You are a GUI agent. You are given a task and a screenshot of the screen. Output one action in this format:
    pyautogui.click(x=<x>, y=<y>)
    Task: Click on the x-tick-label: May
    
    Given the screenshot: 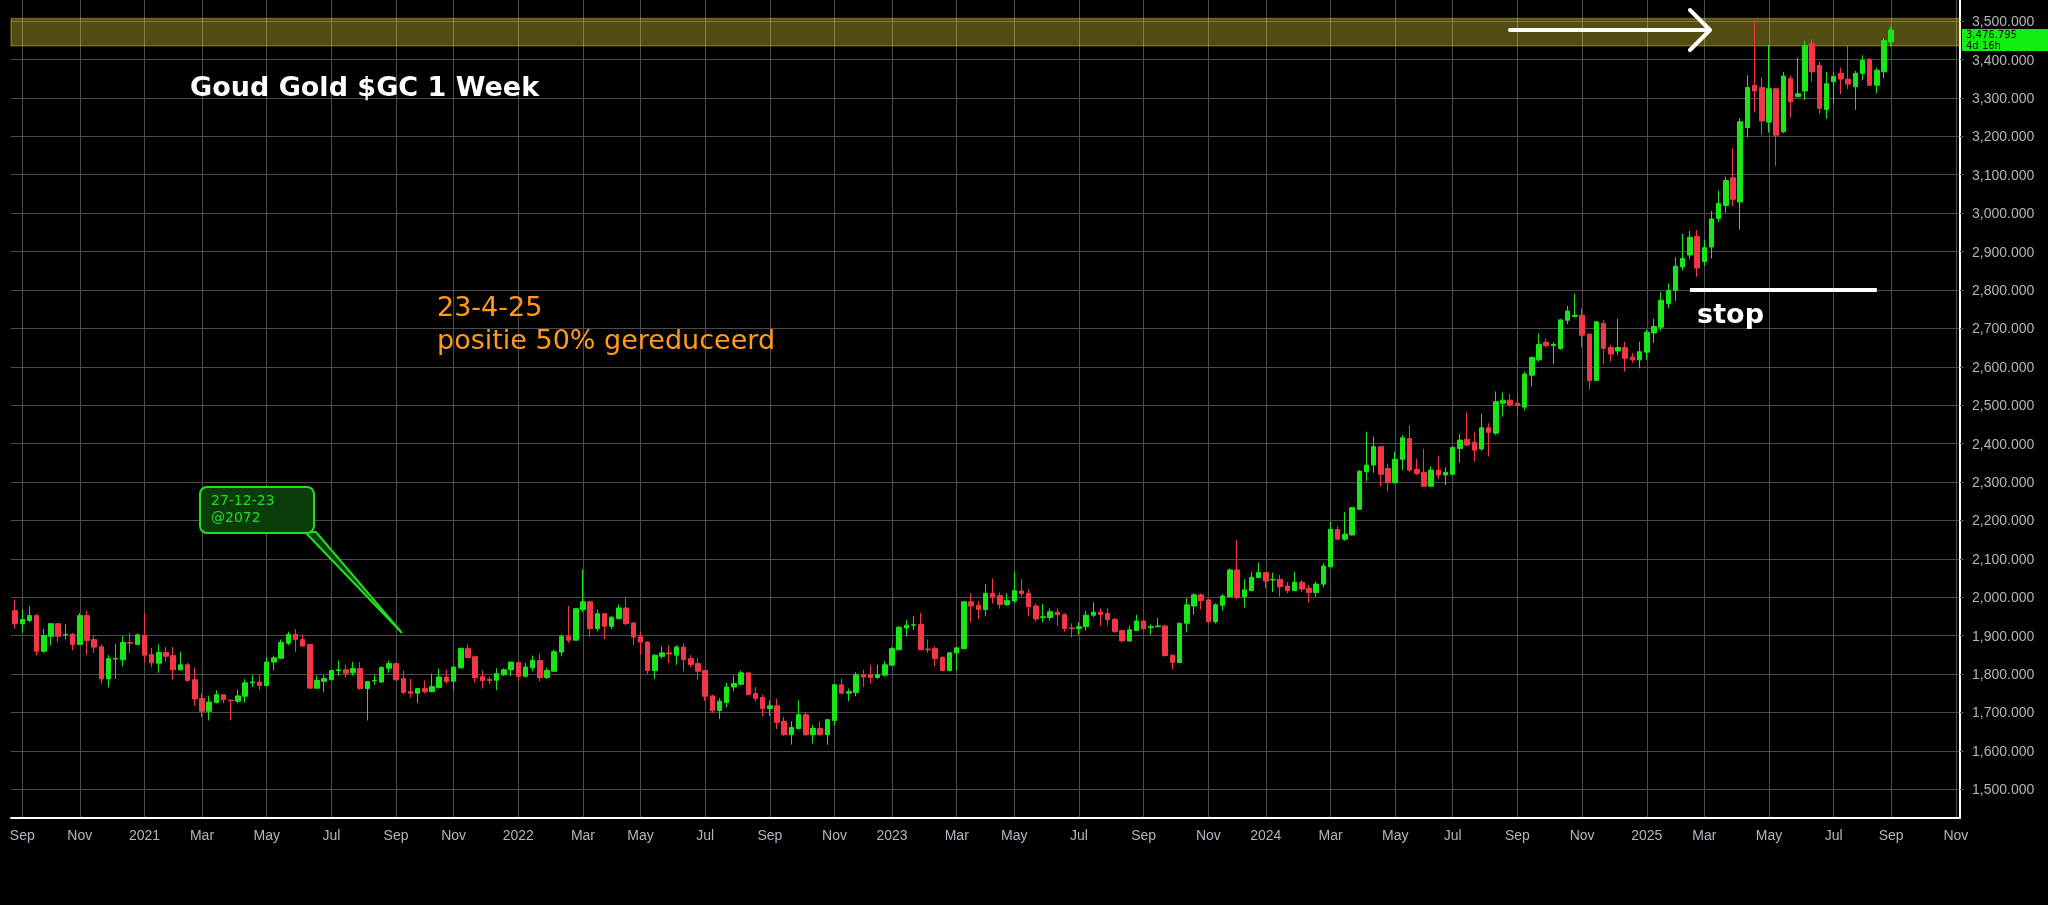 What is the action you would take?
    pyautogui.click(x=1395, y=835)
    